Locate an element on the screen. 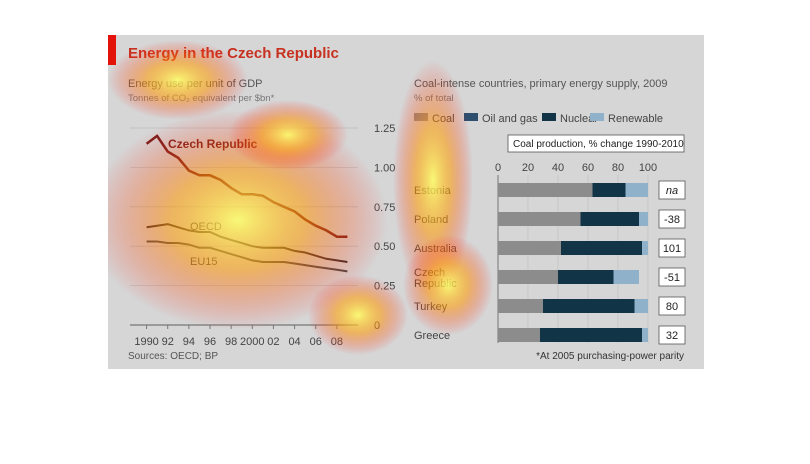 This screenshot has height=464, width=810. series-label: OECD is located at coordinates (206, 227).